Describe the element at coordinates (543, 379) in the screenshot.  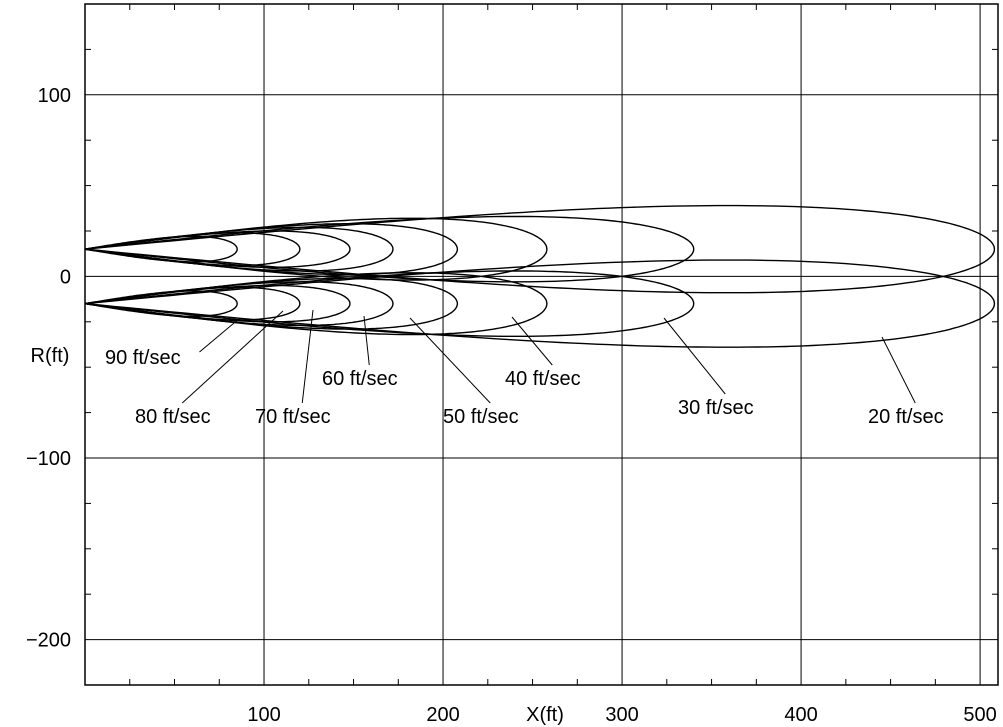
I see `contour-label: 40 ft/sec` at that location.